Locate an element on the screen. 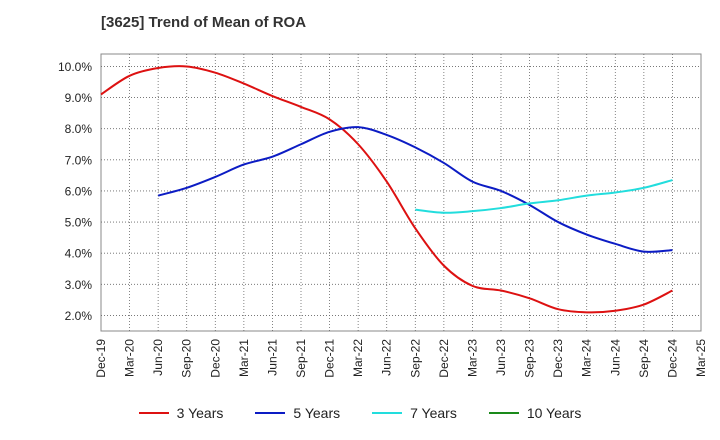 This screenshot has width=720, height=440. x-tick-label: Sep-23 is located at coordinates (530, 358).